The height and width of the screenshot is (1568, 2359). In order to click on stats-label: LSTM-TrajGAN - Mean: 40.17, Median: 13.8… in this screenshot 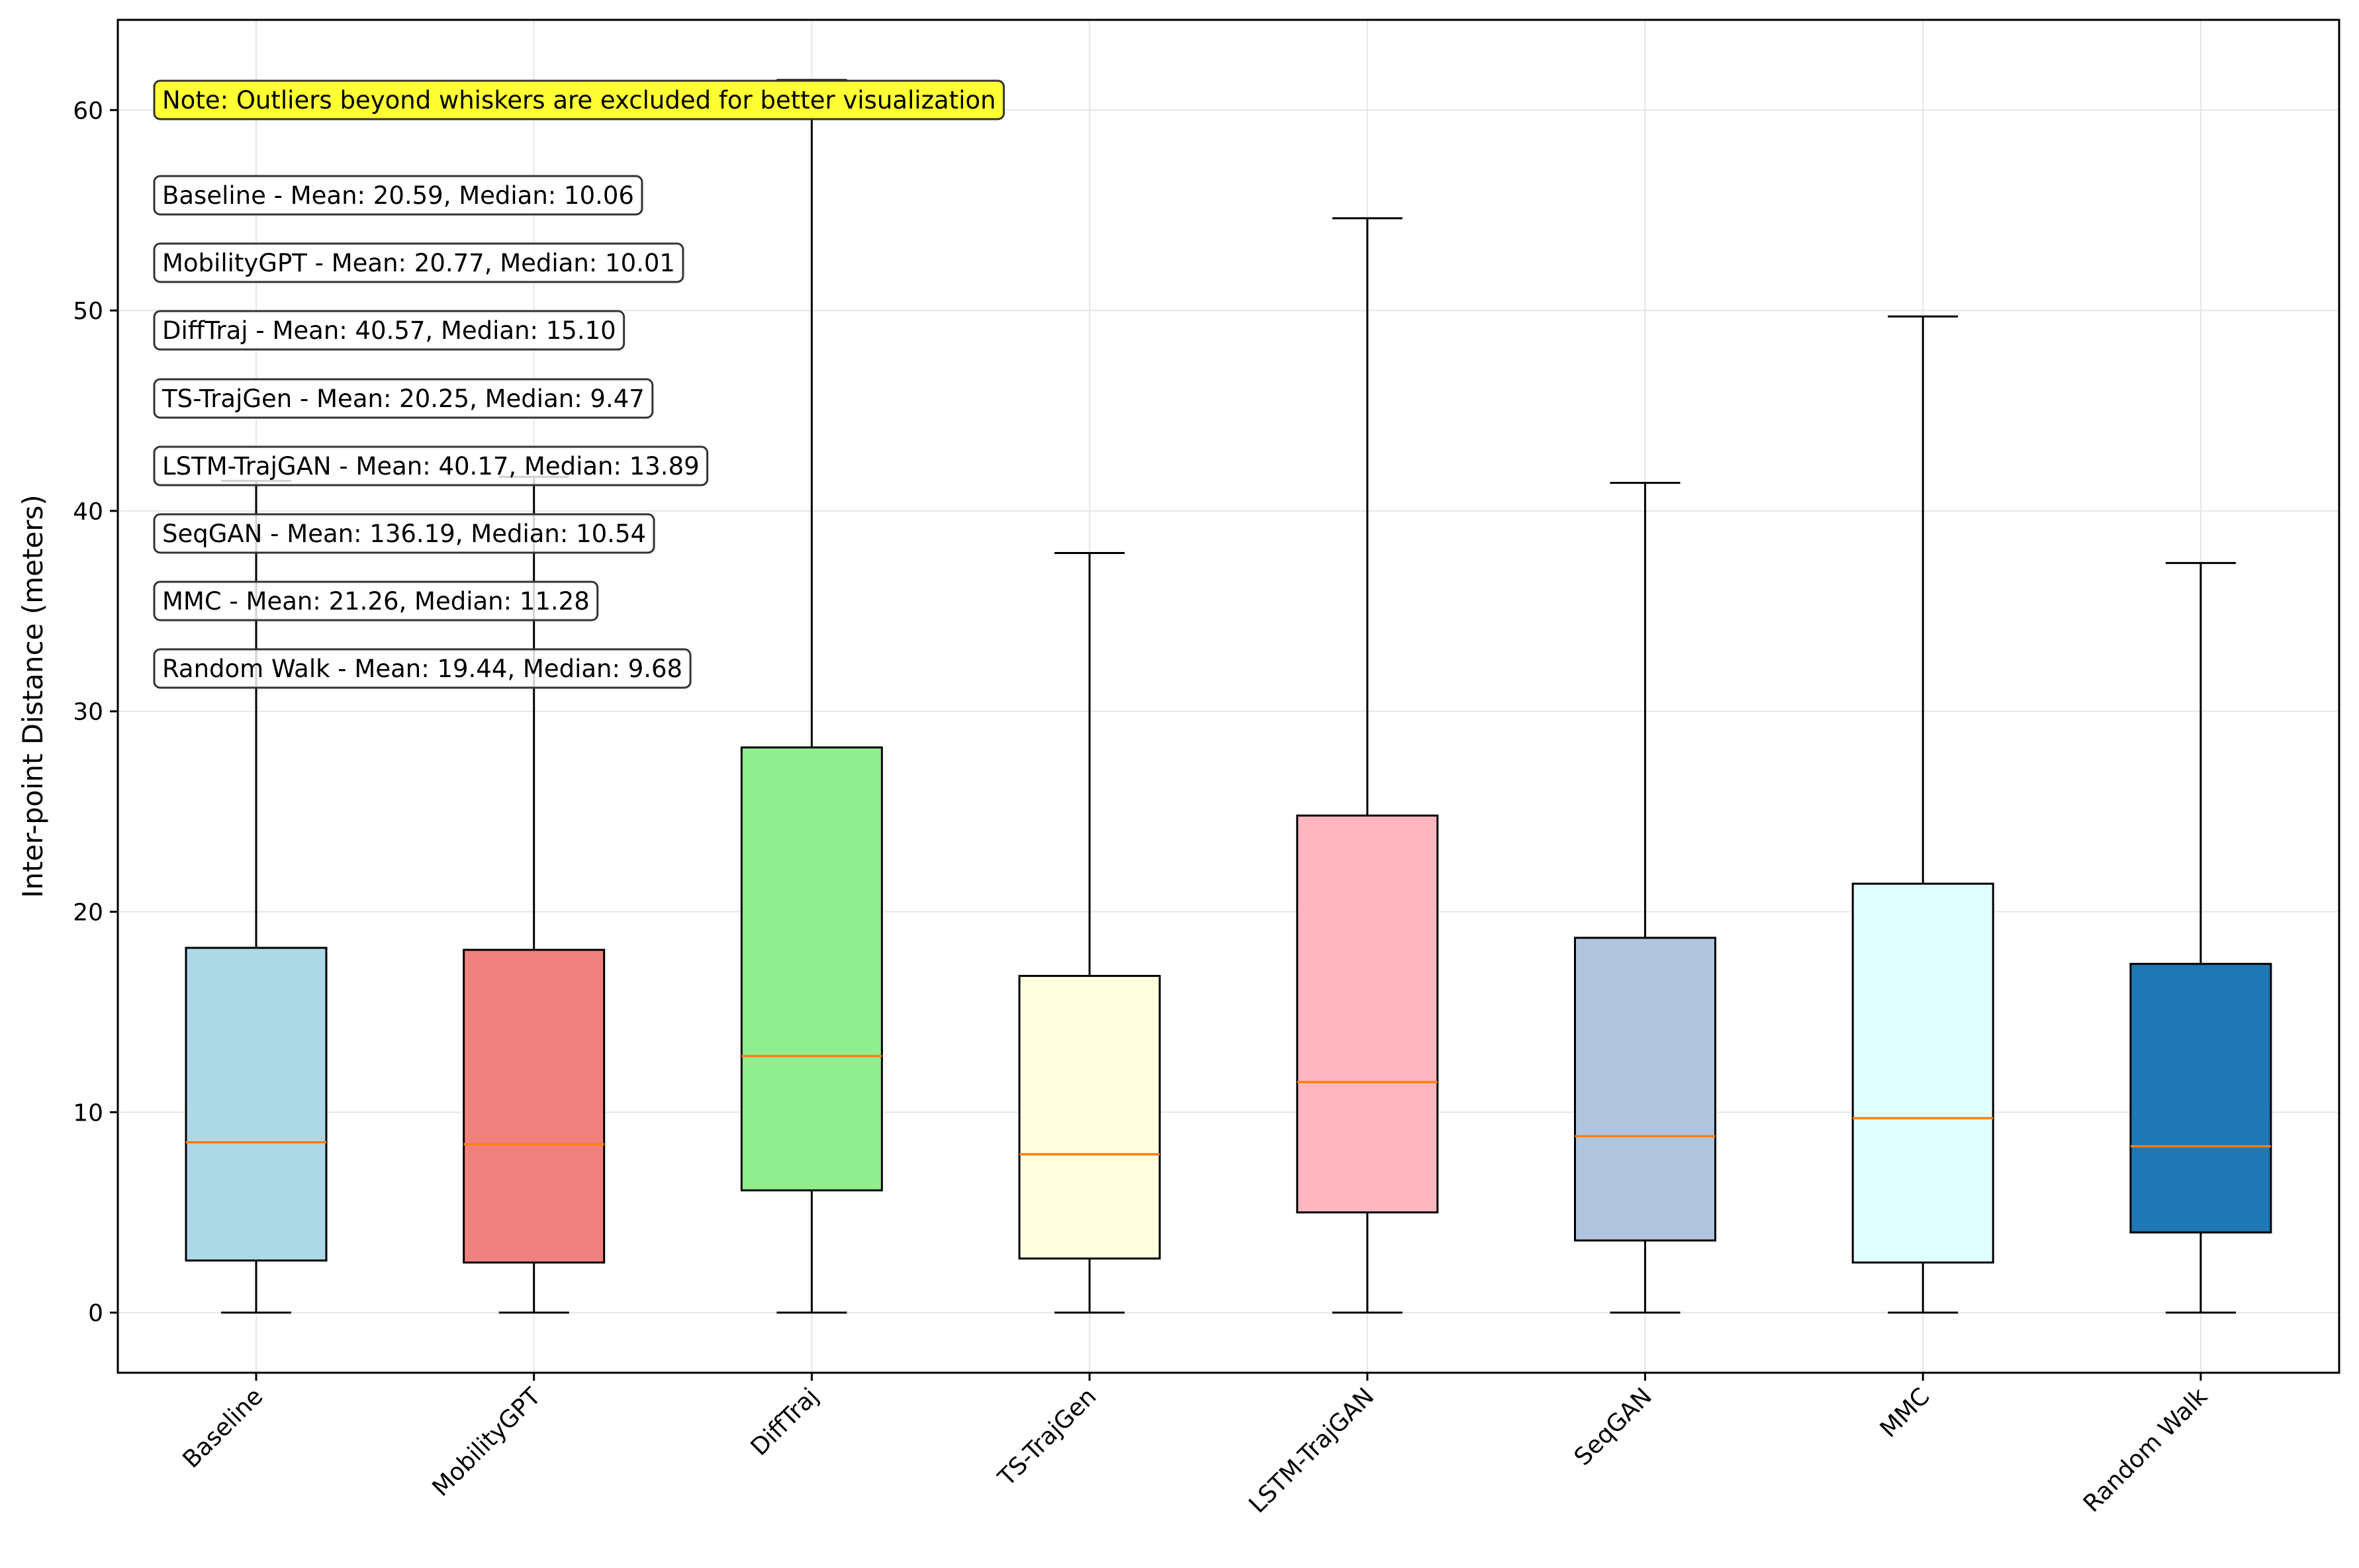, I will do `click(431, 465)`.